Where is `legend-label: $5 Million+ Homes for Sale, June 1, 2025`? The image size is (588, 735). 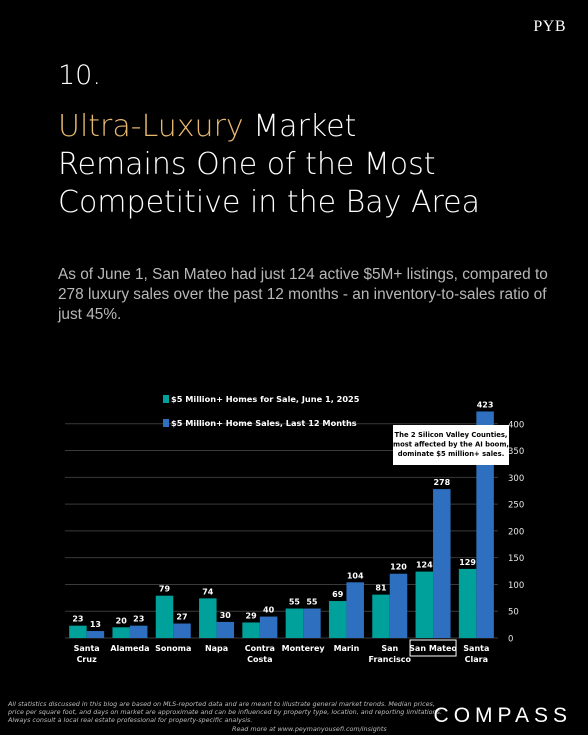 legend-label: $5 Million+ Homes for Sale, June 1, 2025 is located at coordinates (265, 399).